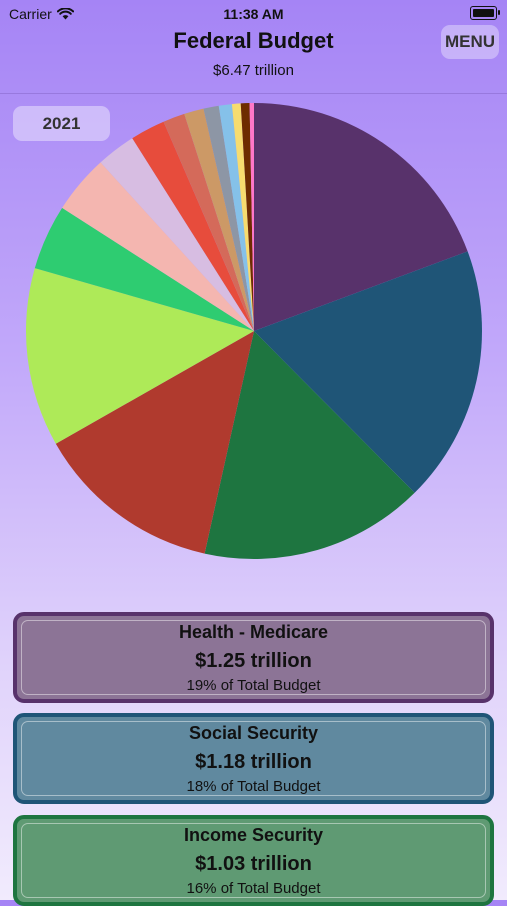  What do you see at coordinates (253, 762) in the screenshot?
I see `category-amount: $1.18 trillion` at bounding box center [253, 762].